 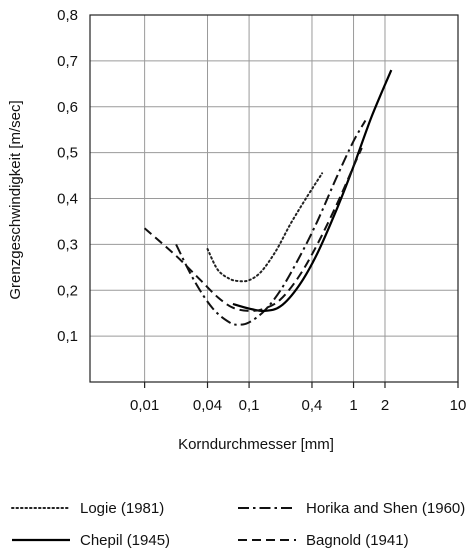 What do you see at coordinates (385, 508) in the screenshot?
I see `legend-label-horika-and-shen-1960: Horika and Shen (1960)` at bounding box center [385, 508].